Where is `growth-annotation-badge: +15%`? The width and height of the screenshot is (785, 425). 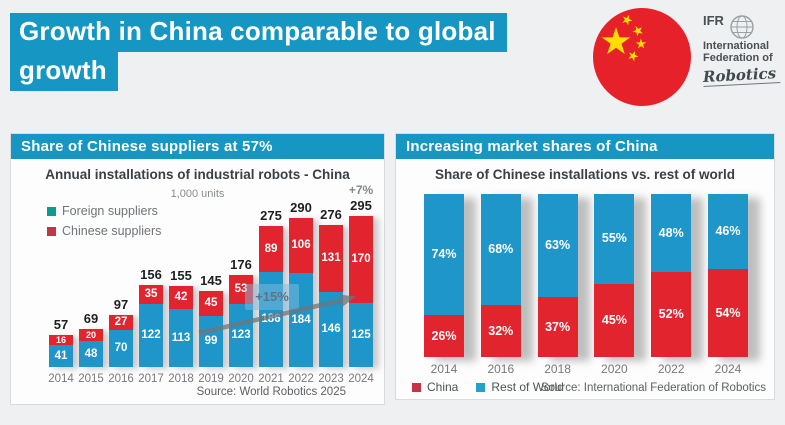
growth-annotation-badge: +15% is located at coordinates (272, 297).